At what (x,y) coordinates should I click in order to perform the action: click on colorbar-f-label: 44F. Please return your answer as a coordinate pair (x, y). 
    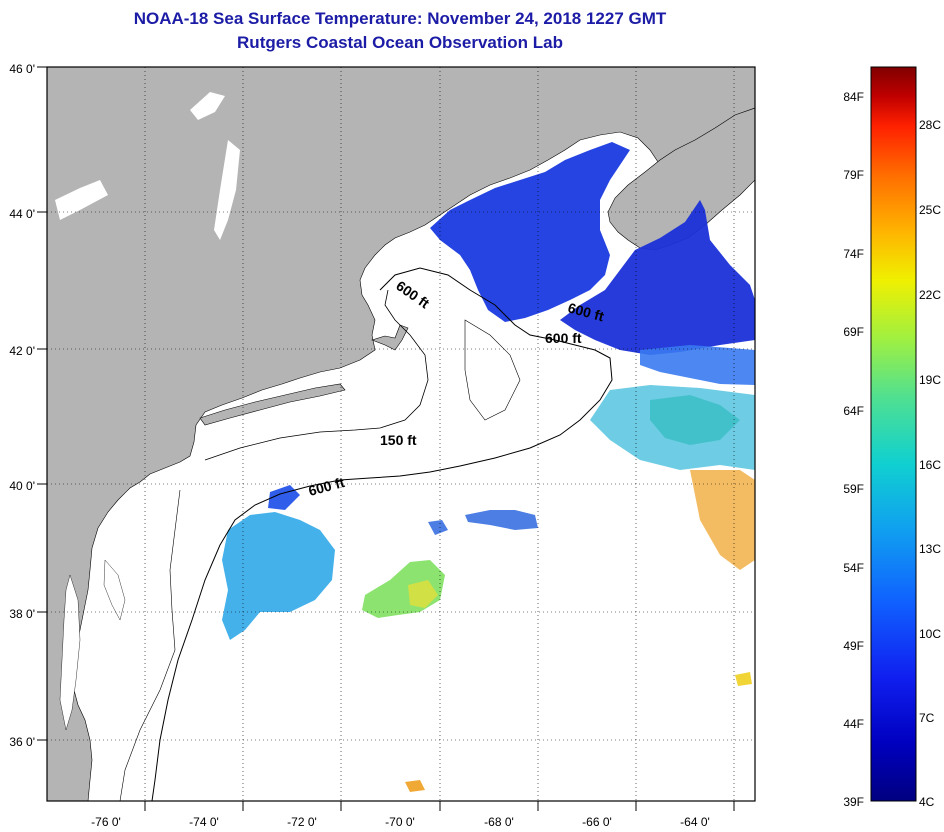
    Looking at the image, I should click on (853, 724).